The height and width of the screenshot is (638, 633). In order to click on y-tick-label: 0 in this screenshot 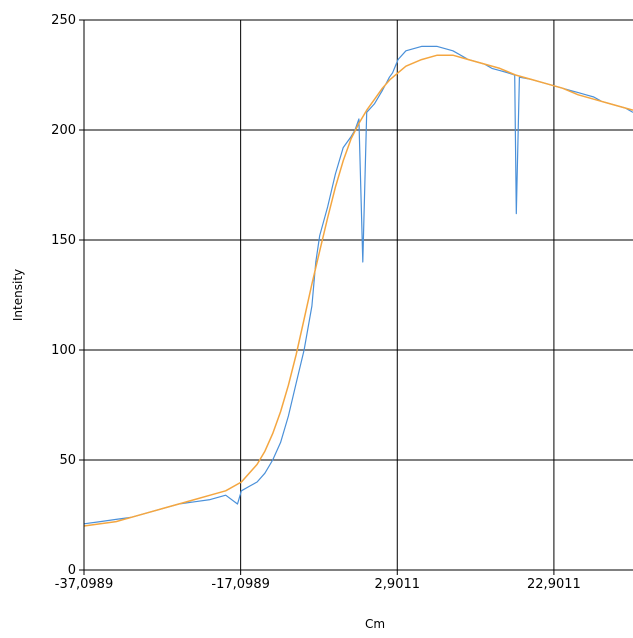, I will do `click(72, 570)`.